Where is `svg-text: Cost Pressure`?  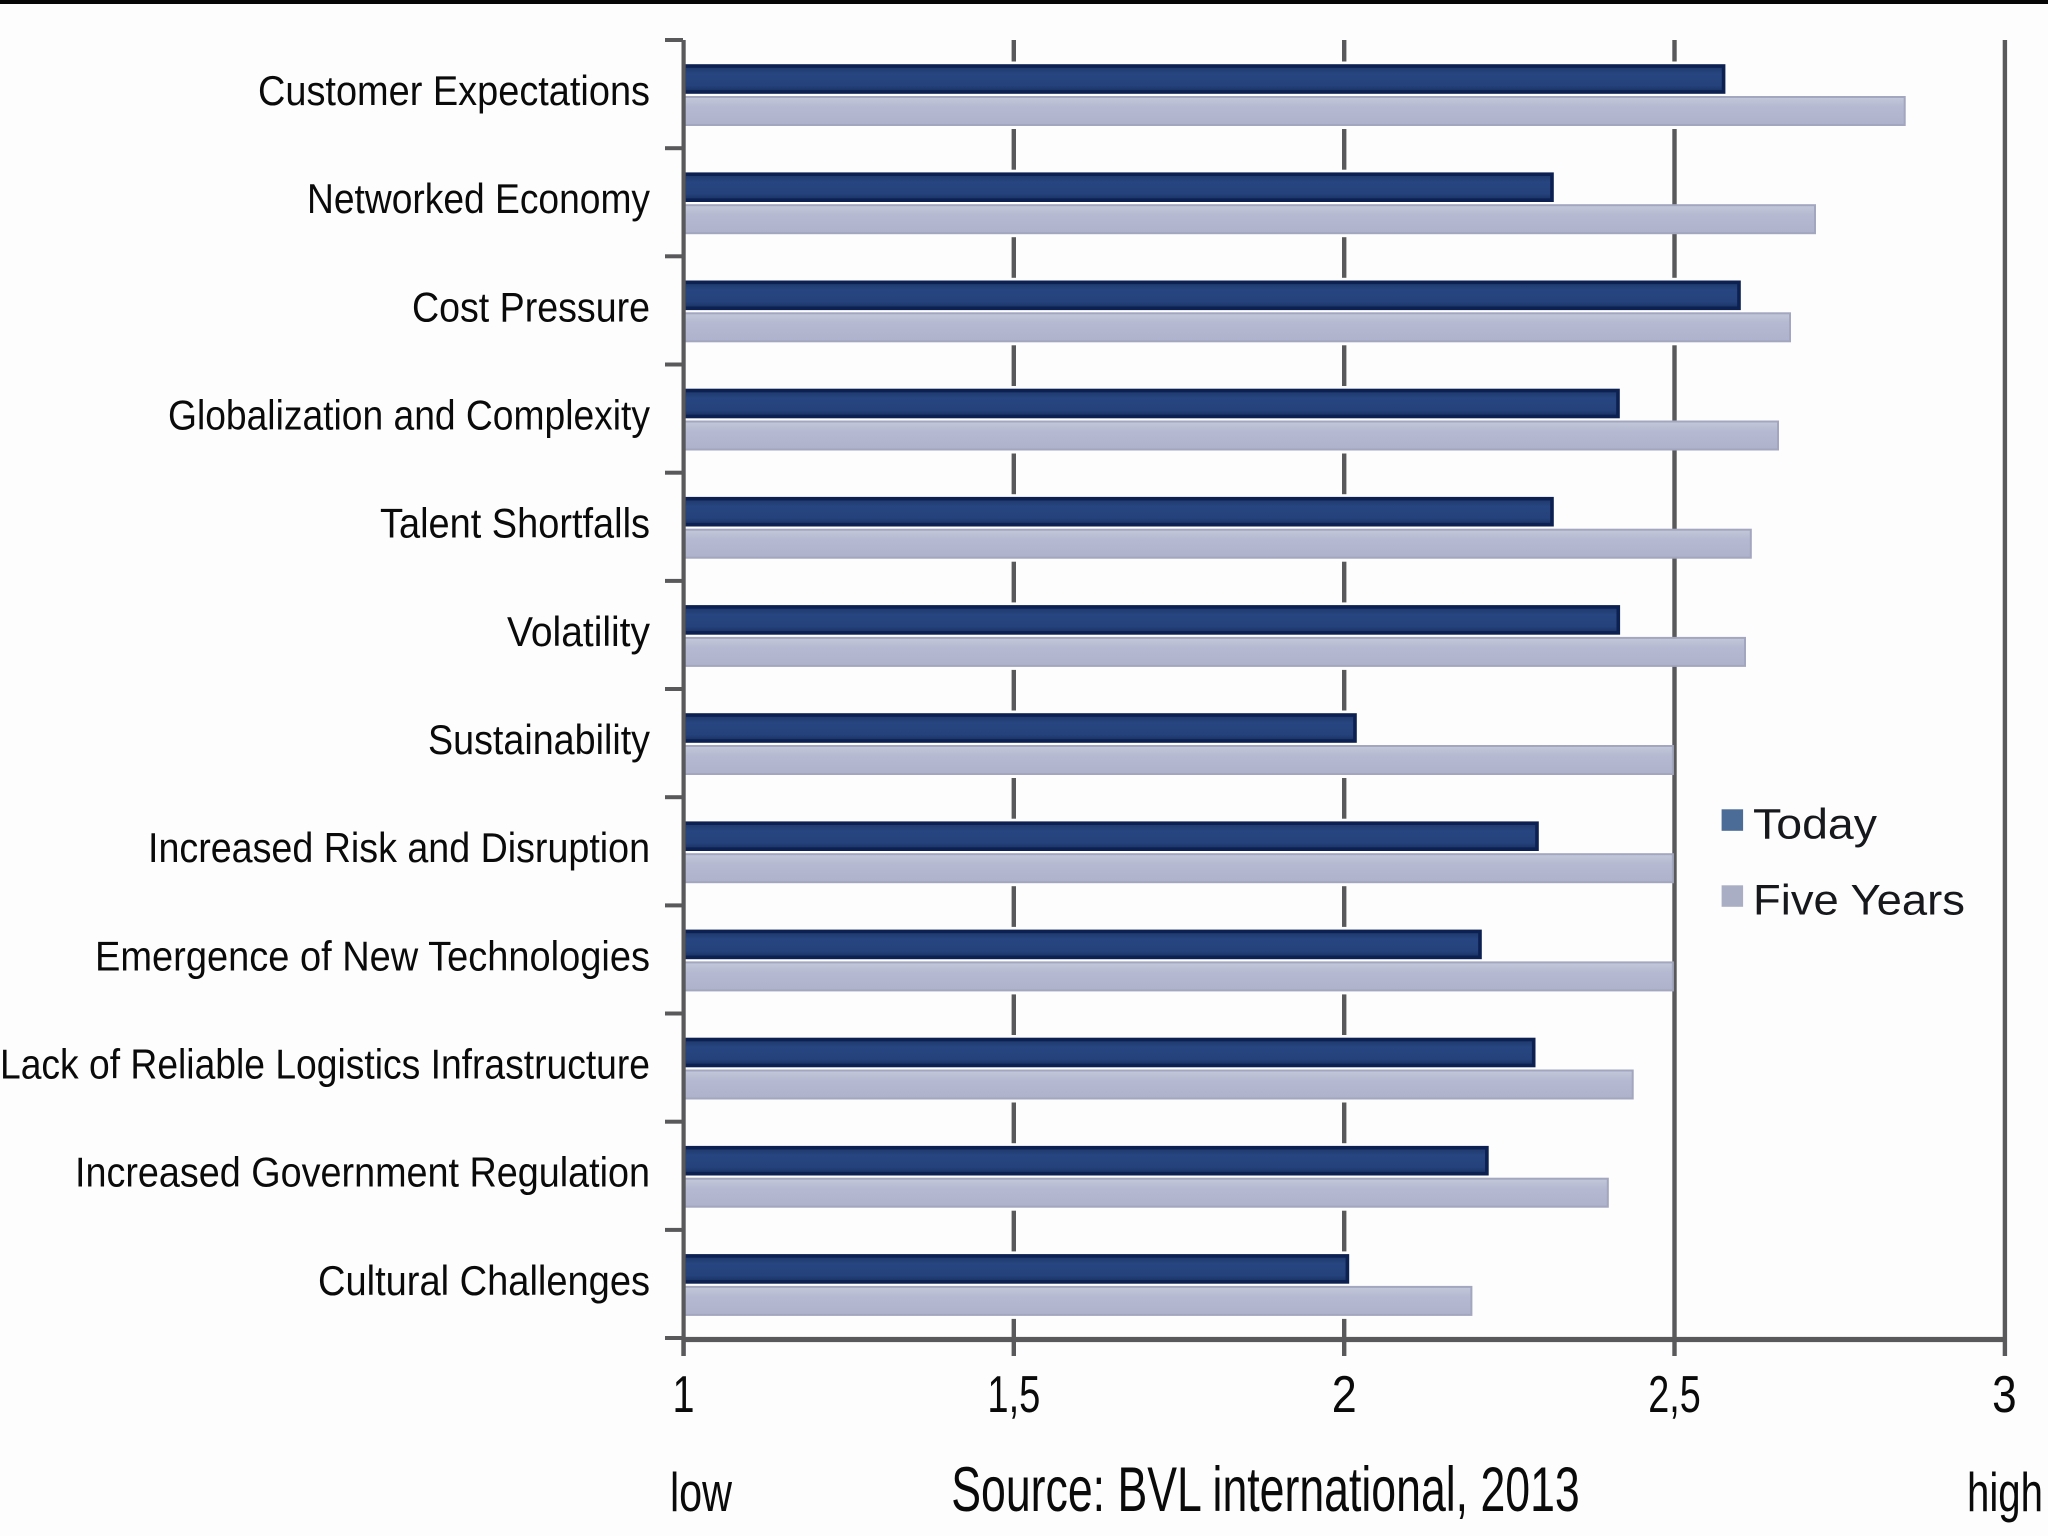
svg-text: Cost Pressure is located at coordinates (531, 306).